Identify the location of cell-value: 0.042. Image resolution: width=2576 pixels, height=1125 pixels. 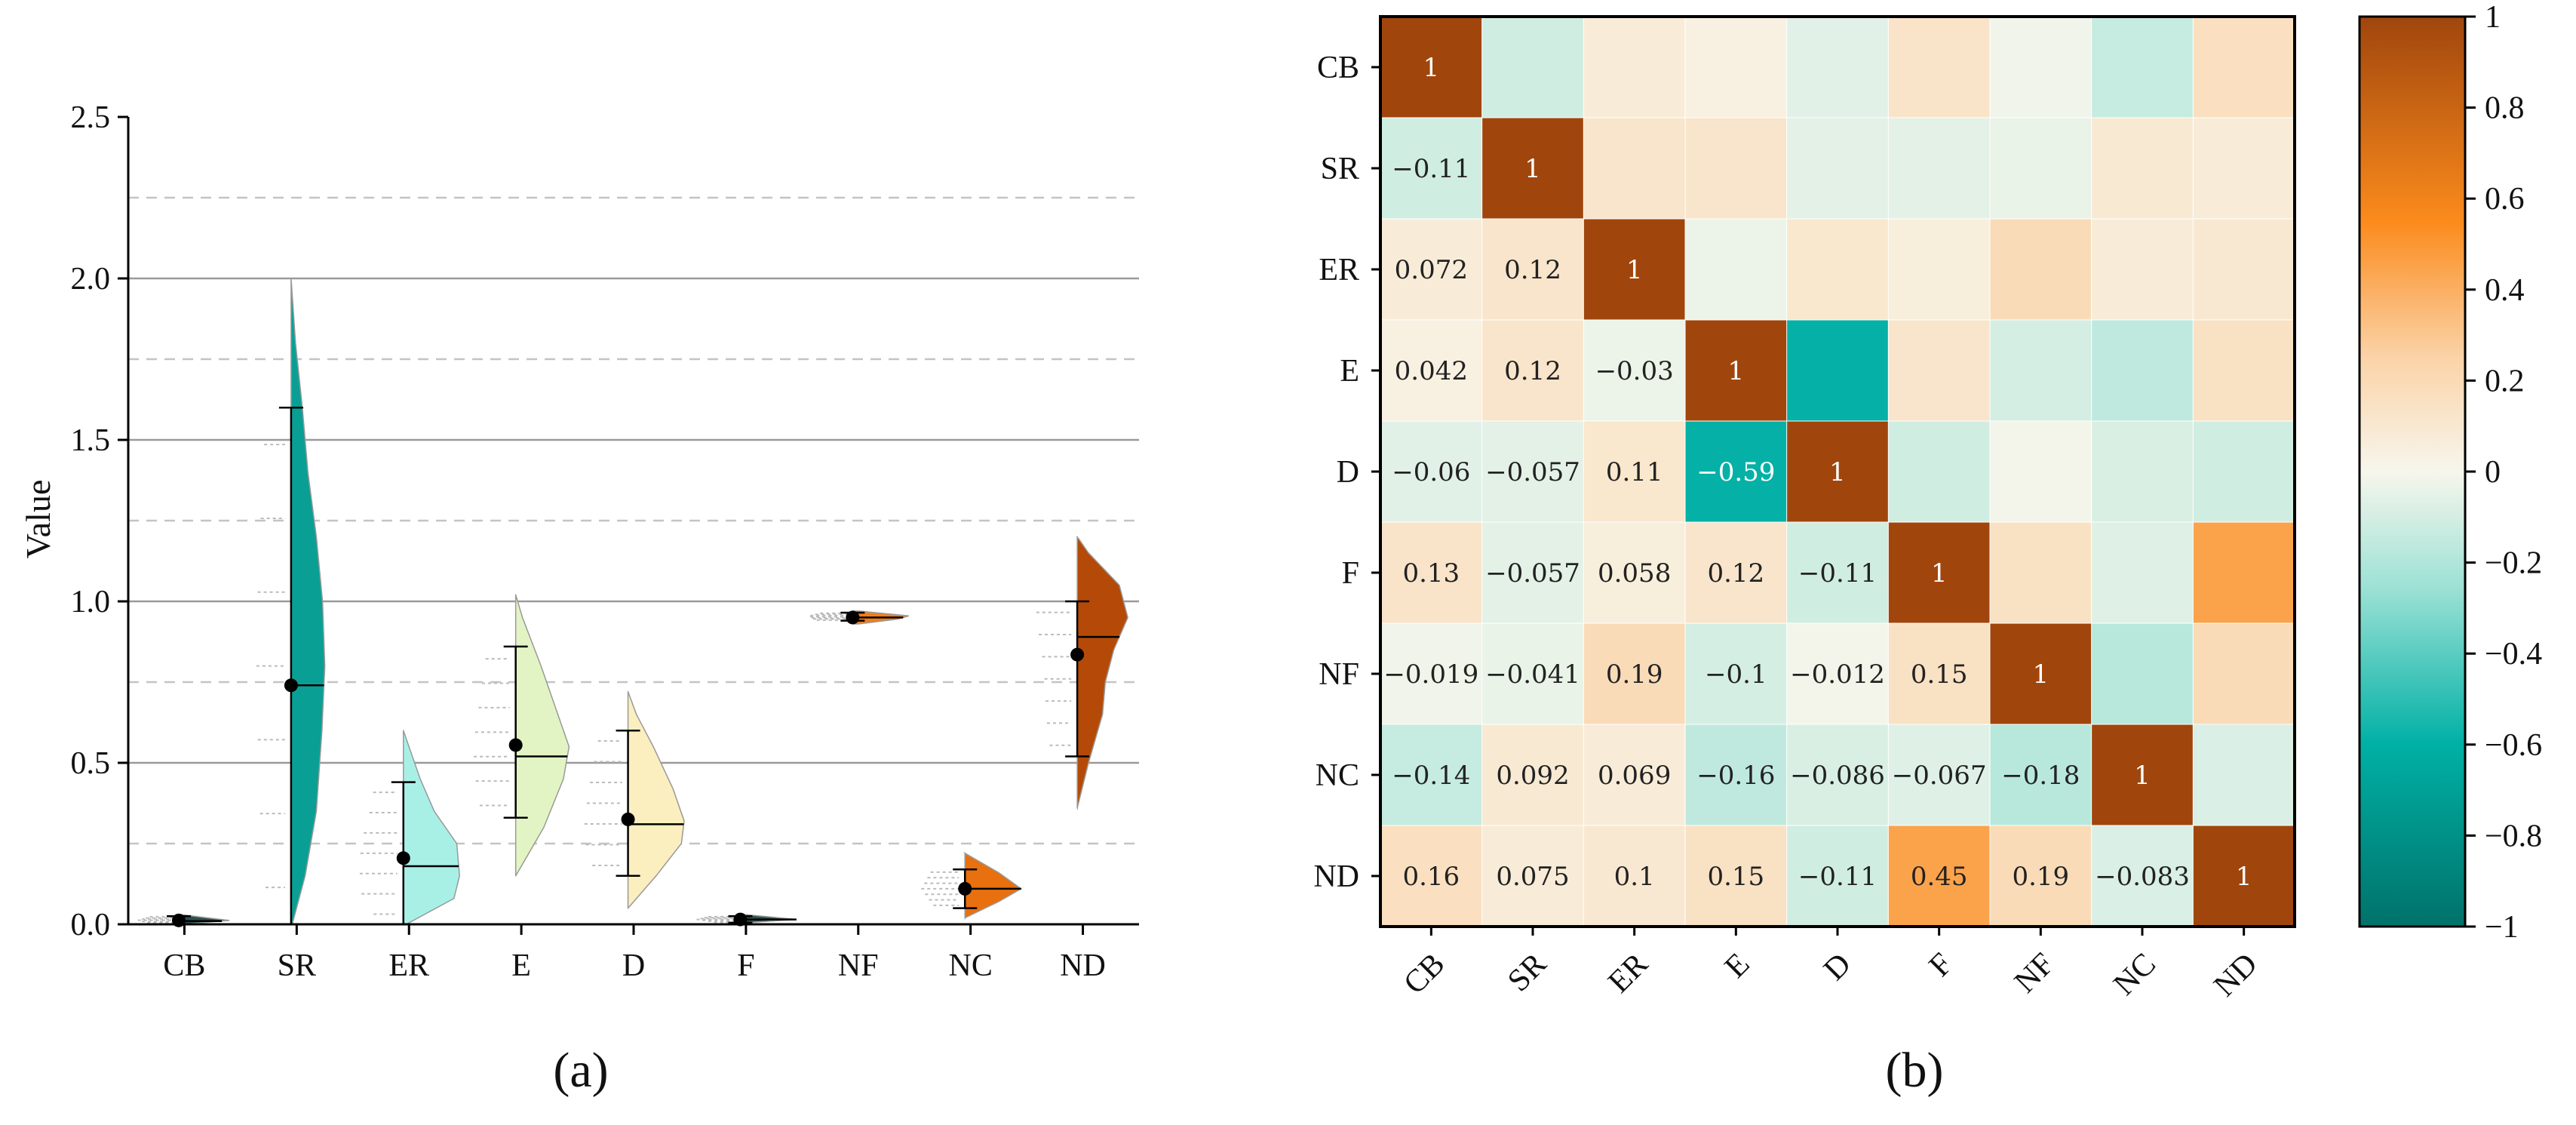
(1431, 371).